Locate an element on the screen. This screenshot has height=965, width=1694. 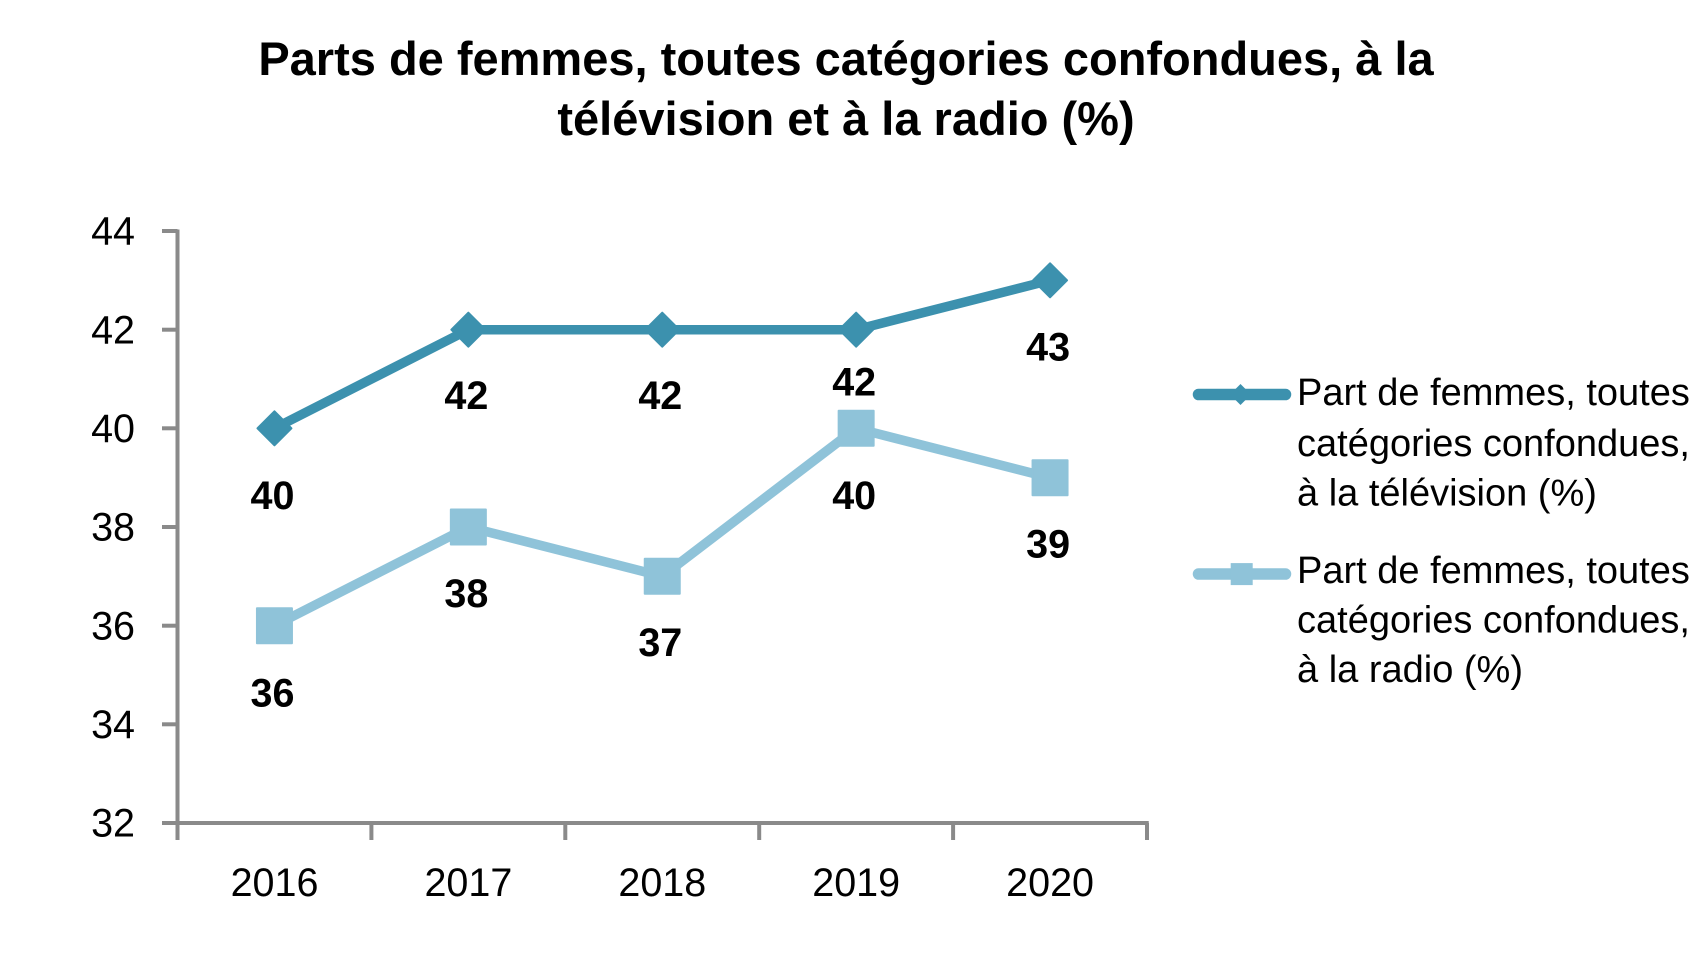
svg-text: 2016 is located at coordinates (275, 883).